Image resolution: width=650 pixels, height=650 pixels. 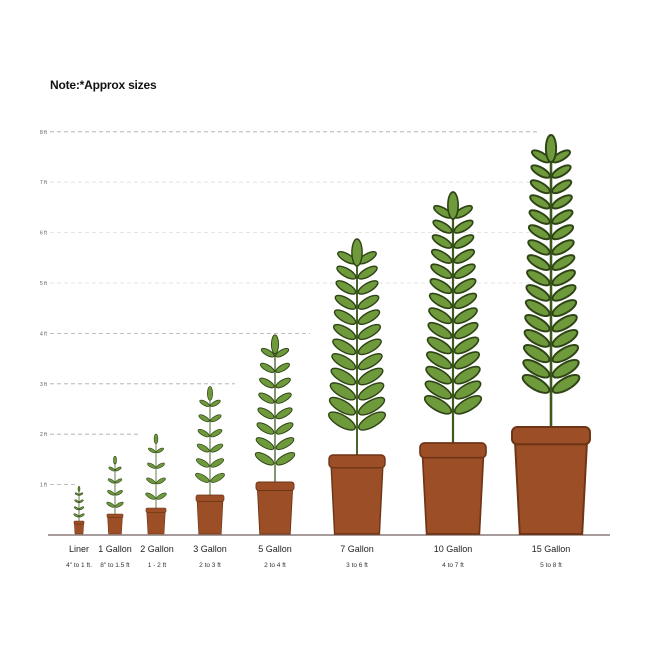 I want to click on plant-15-gallon: 15 Gallon 5 to 8 ft, so click(x=551, y=351).